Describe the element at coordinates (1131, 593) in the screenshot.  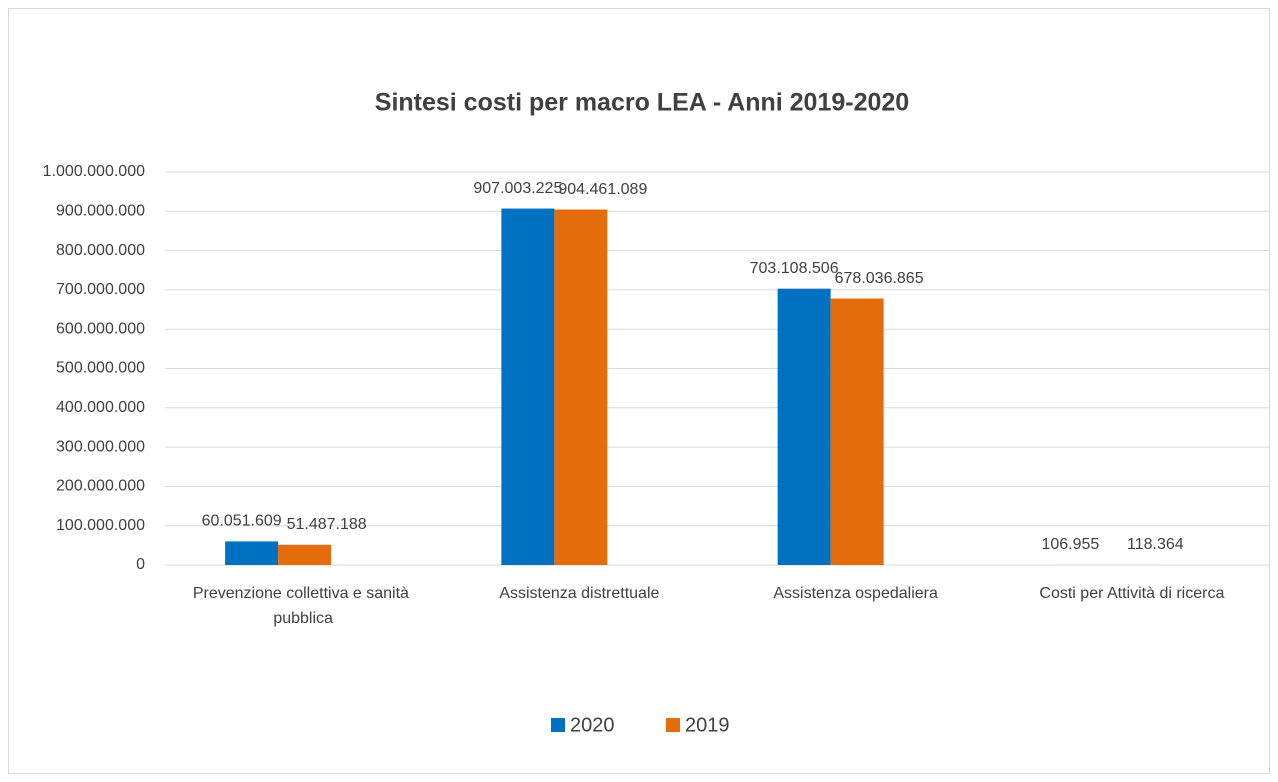
I see `x-tick-label: Costi per Attività di ricerca` at that location.